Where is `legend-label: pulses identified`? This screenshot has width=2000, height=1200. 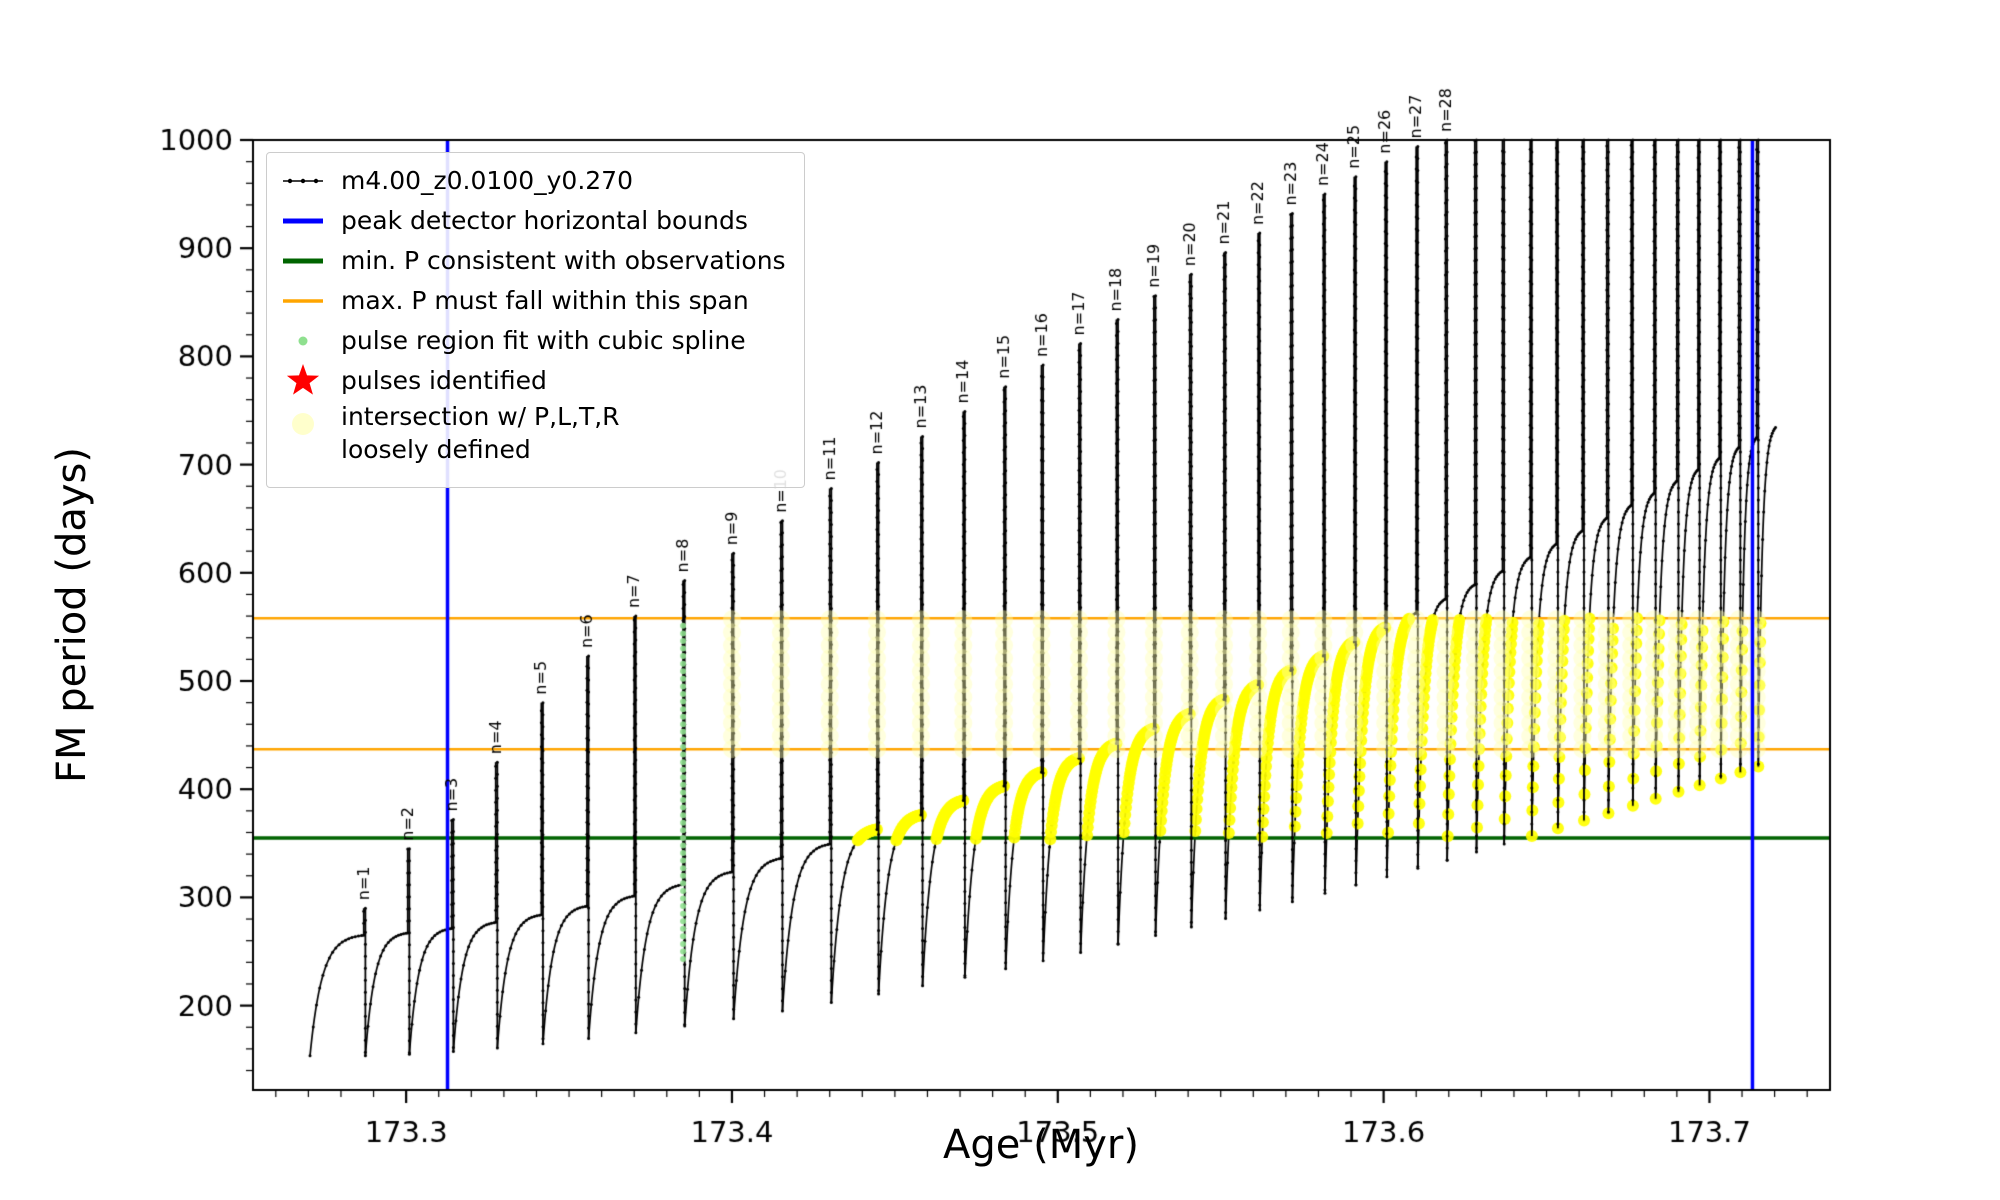 legend-label: pulses identified is located at coordinates (444, 380).